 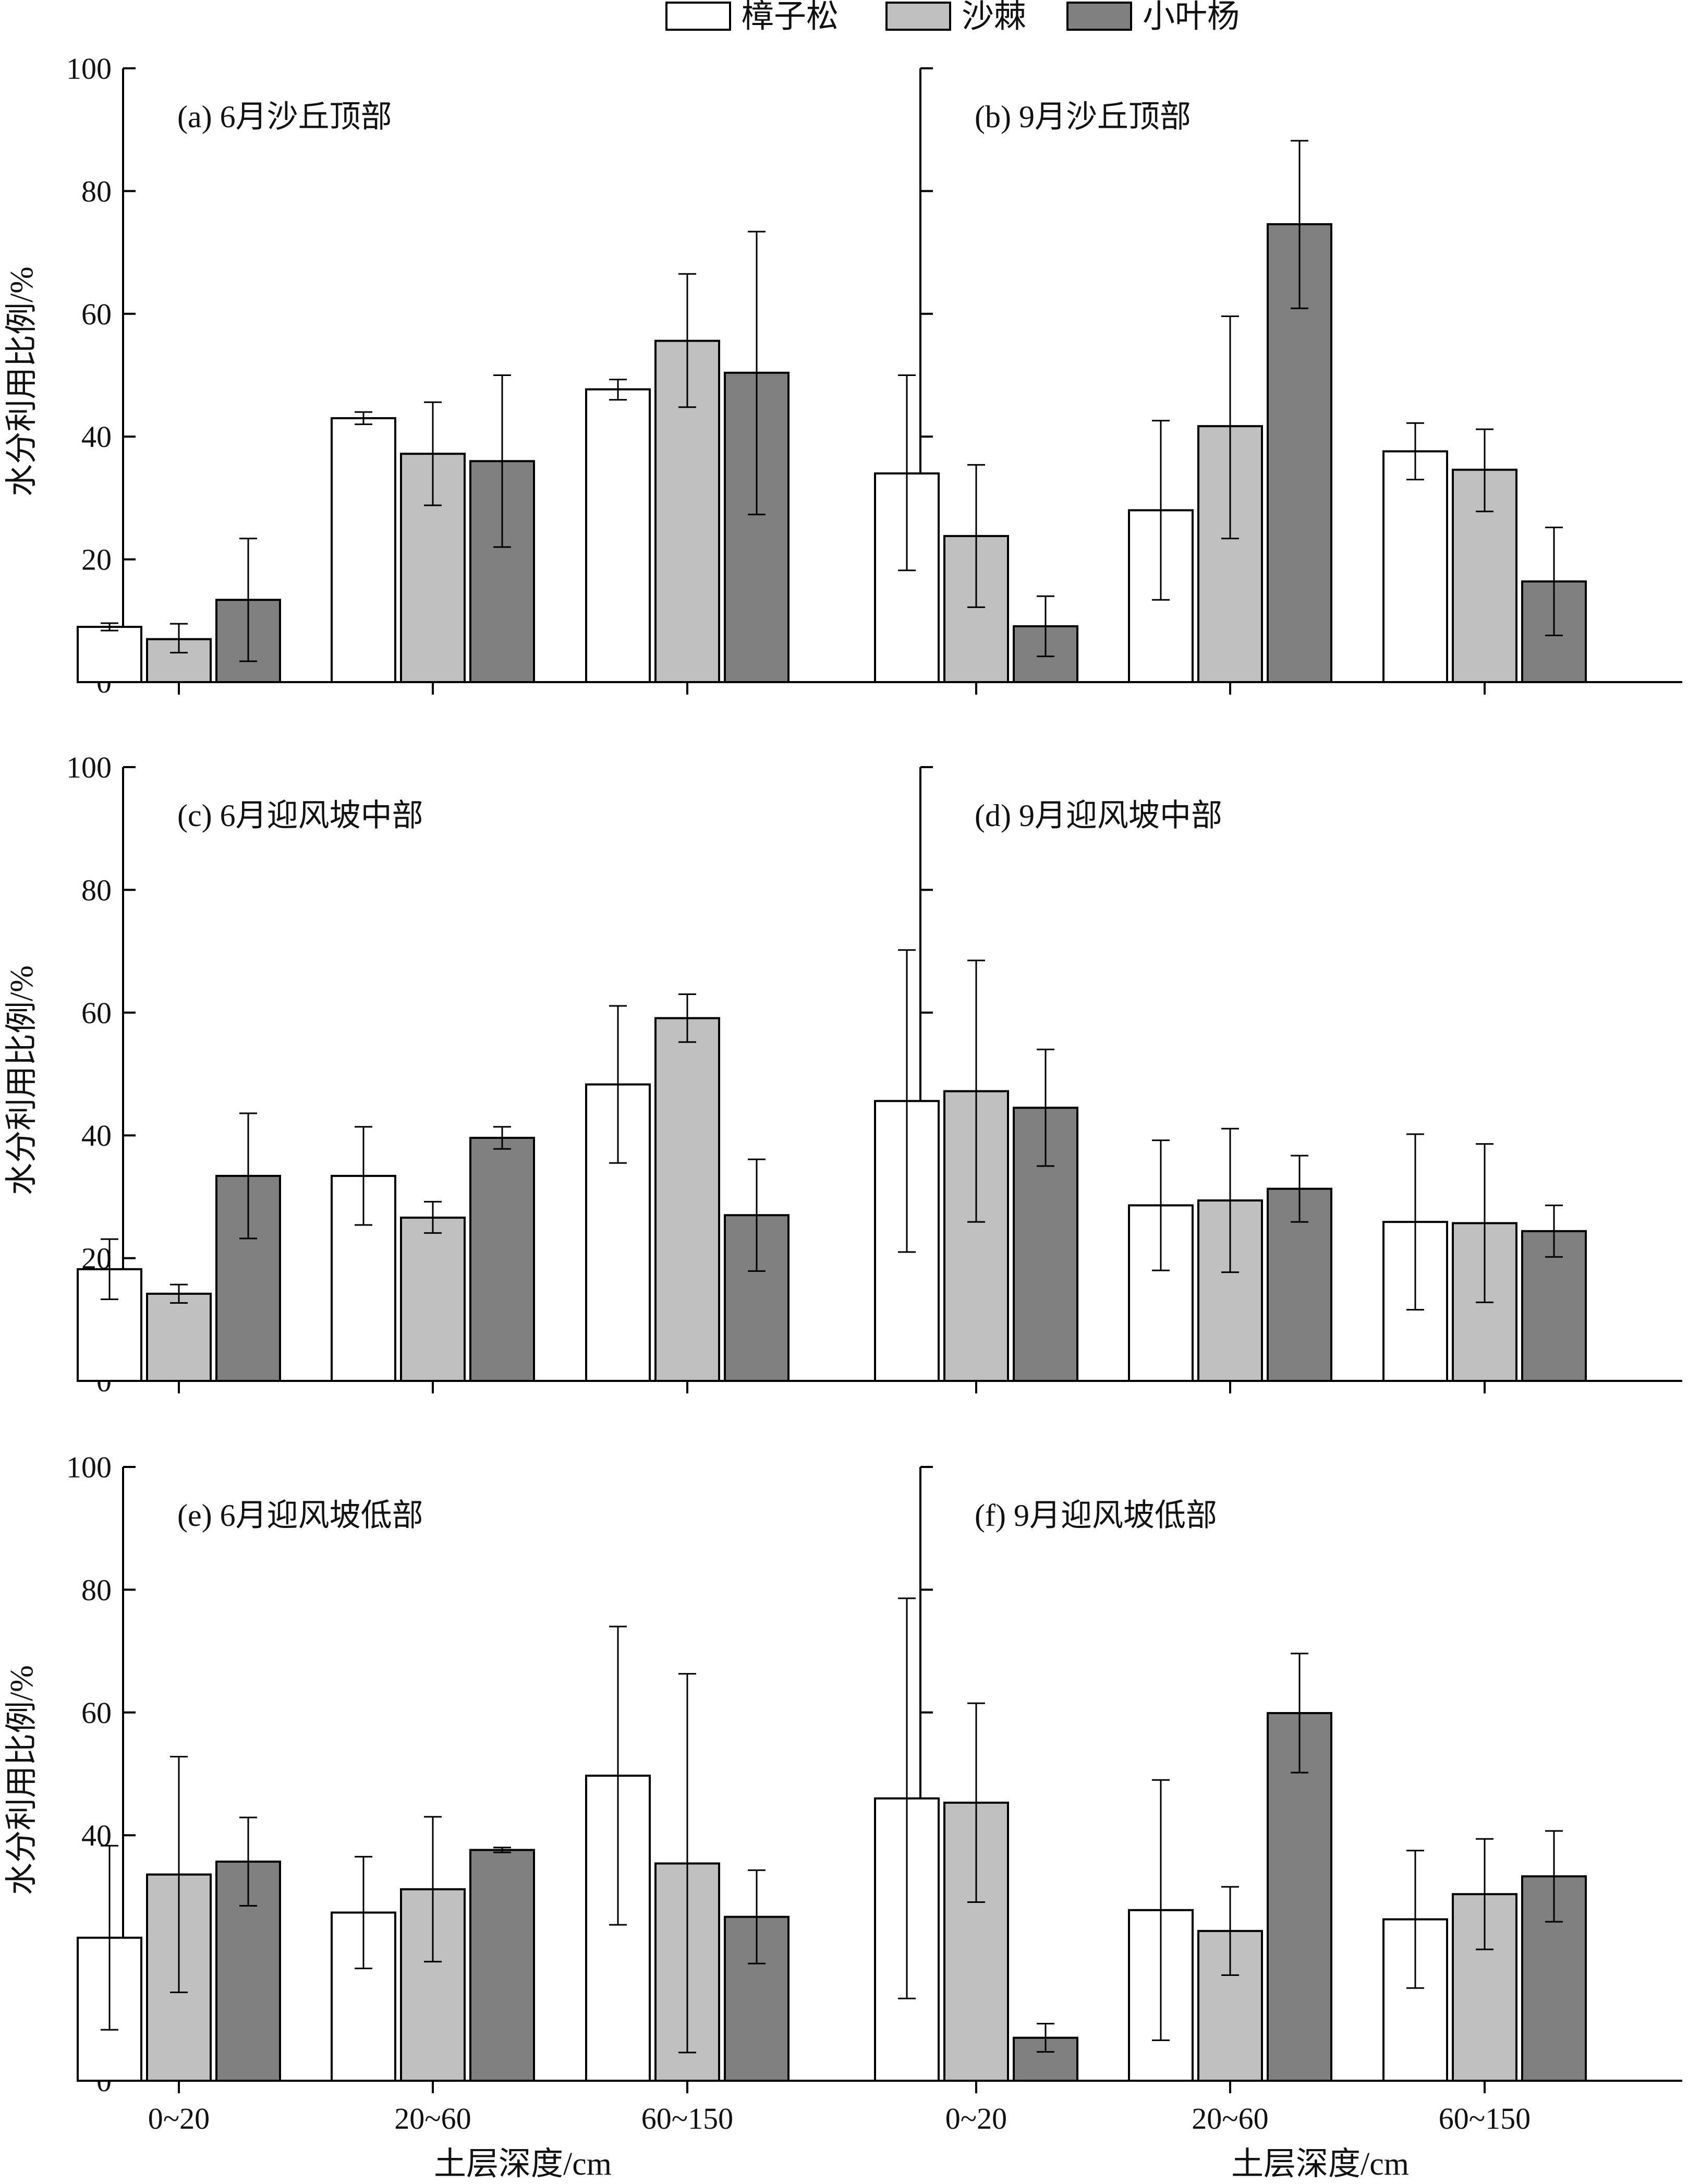 What do you see at coordinates (1083, 117) in the screenshot?
I see `panel-title: (b) 9月沙丘顶部` at bounding box center [1083, 117].